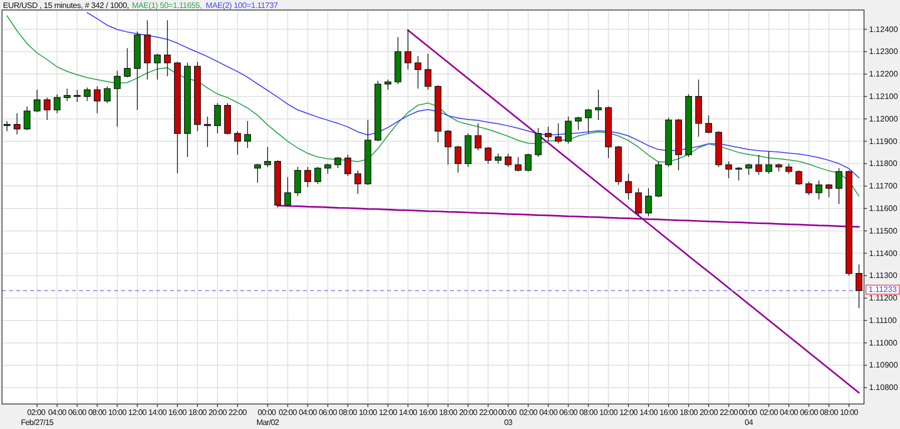  Describe the element at coordinates (66, 5) in the screenshot. I see `chart-title: EUR/USD , 15 minutes, # 342 / 1000,` at that location.